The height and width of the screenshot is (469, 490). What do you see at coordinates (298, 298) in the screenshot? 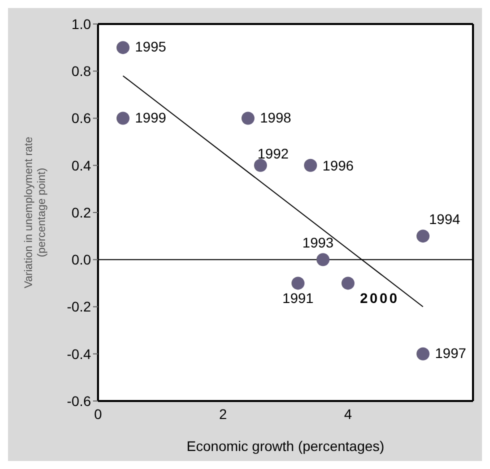
I see `annotation: 1991` at bounding box center [298, 298].